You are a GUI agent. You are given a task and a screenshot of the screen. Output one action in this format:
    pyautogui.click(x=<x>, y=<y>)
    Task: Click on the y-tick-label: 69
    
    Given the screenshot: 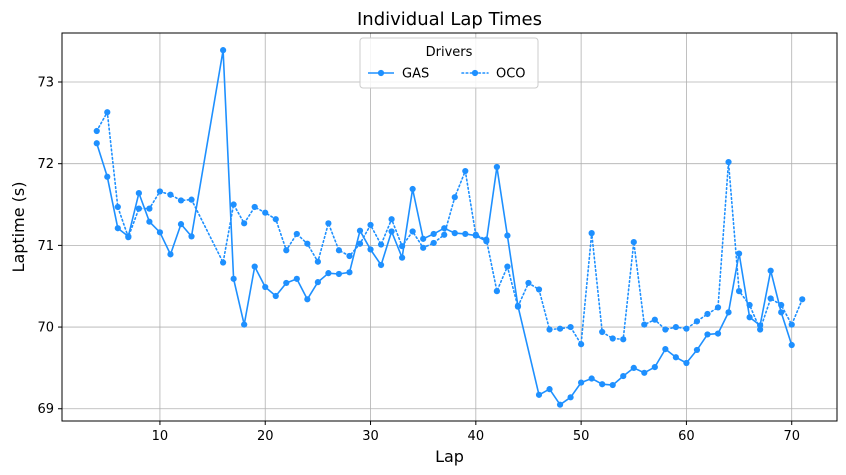 What is the action you would take?
    pyautogui.click(x=45, y=409)
    